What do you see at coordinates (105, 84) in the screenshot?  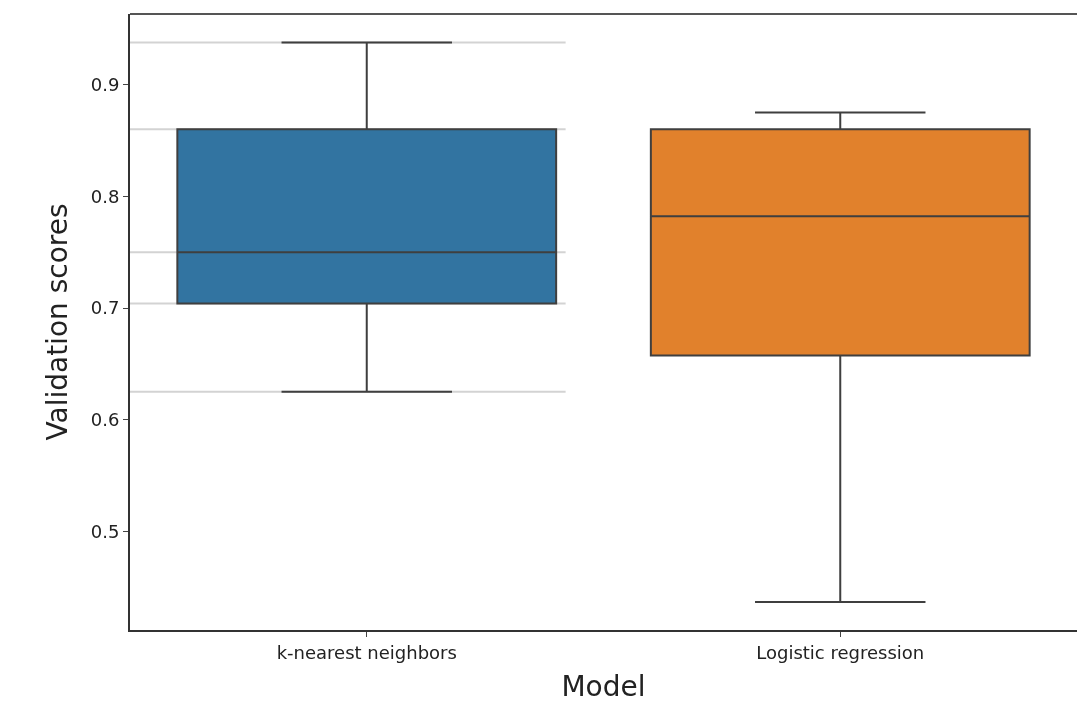 I see `y-tick-label: 0.9` at bounding box center [105, 84].